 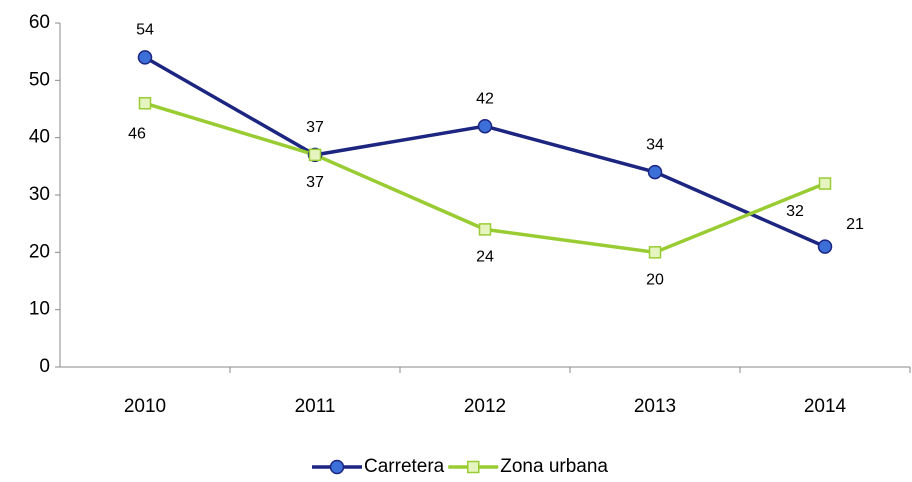 What do you see at coordinates (655, 406) in the screenshot?
I see `x-tick-label: 2013` at bounding box center [655, 406].